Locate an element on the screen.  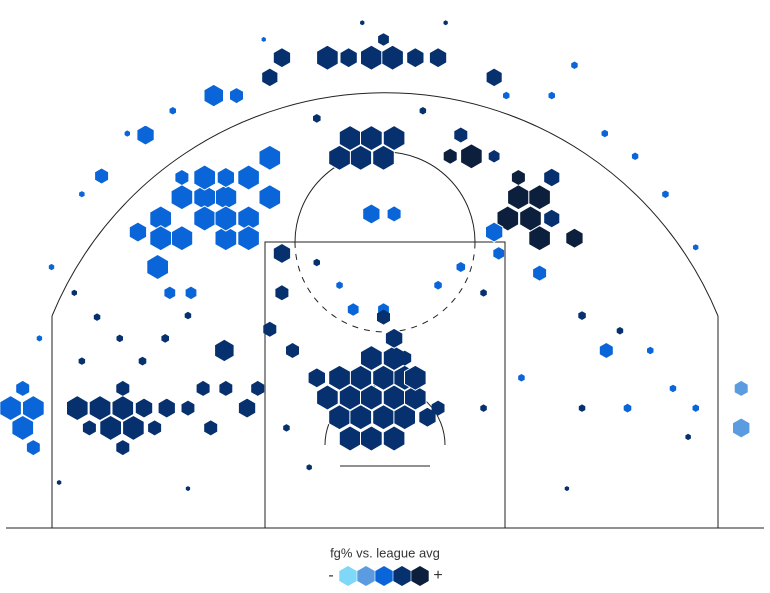
free-throw-circle-dashed is located at coordinates (385, 287).